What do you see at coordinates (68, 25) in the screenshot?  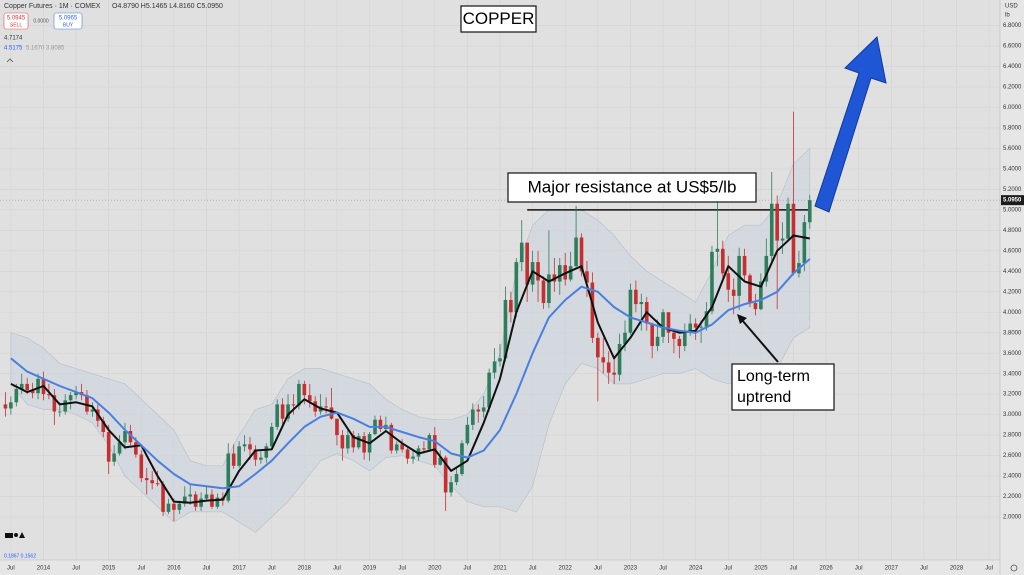 I see `buy-label: BUY` at bounding box center [68, 25].